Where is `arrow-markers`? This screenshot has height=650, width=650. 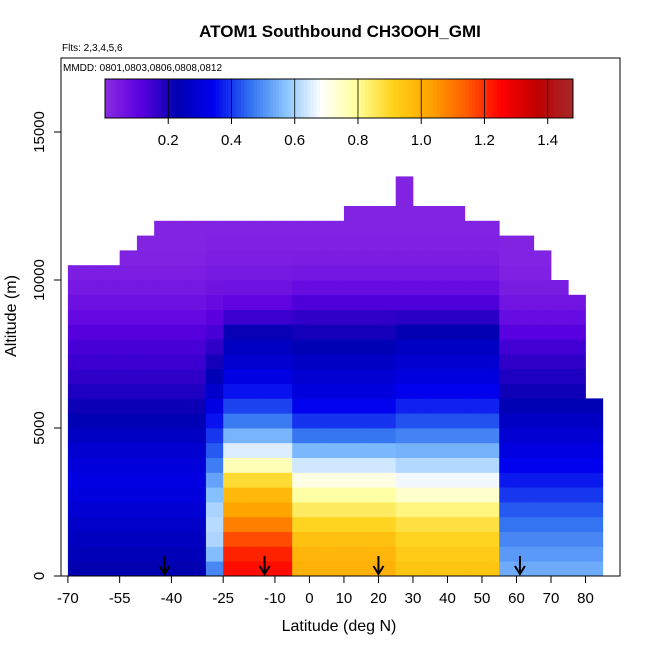 arrow-markers is located at coordinates (342, 566).